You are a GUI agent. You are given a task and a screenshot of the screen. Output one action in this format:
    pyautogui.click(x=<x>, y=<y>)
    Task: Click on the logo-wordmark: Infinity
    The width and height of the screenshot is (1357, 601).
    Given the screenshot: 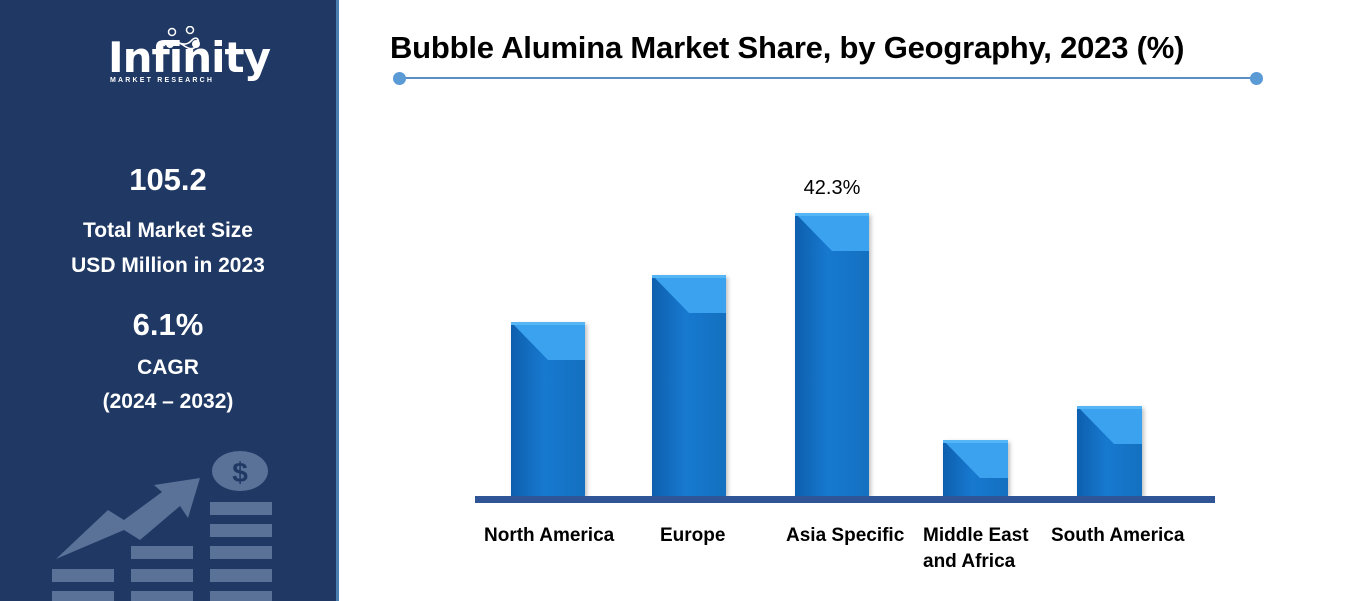 What is the action you would take?
    pyautogui.click(x=189, y=57)
    